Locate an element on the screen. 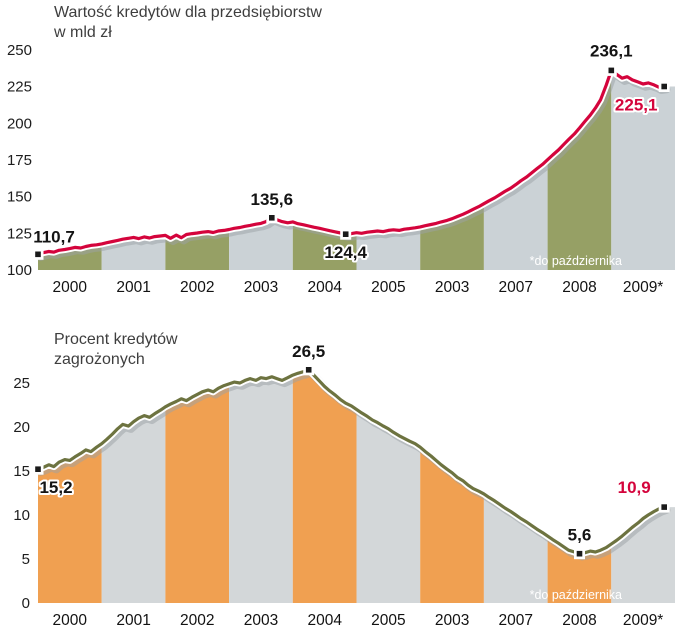 The width and height of the screenshot is (681, 640). y-tick-label: 5 is located at coordinates (26, 559).